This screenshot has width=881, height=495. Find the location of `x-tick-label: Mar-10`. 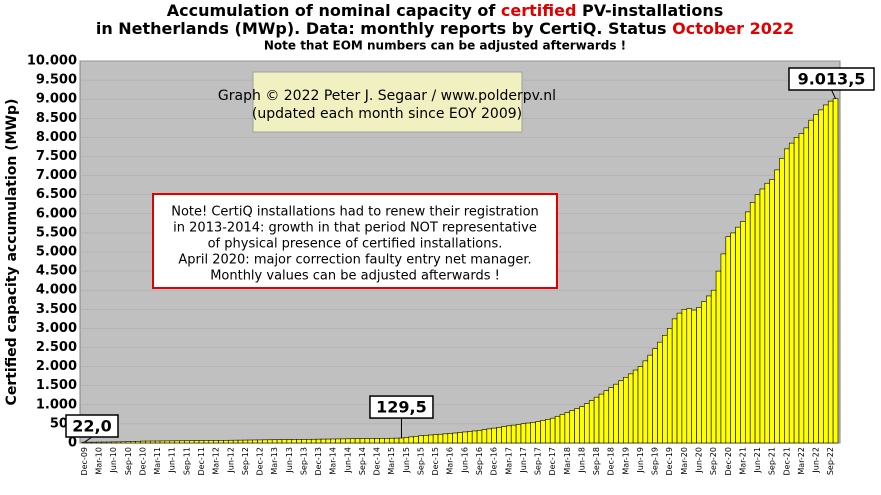

x-tick-label: Mar-10 is located at coordinates (99, 461).